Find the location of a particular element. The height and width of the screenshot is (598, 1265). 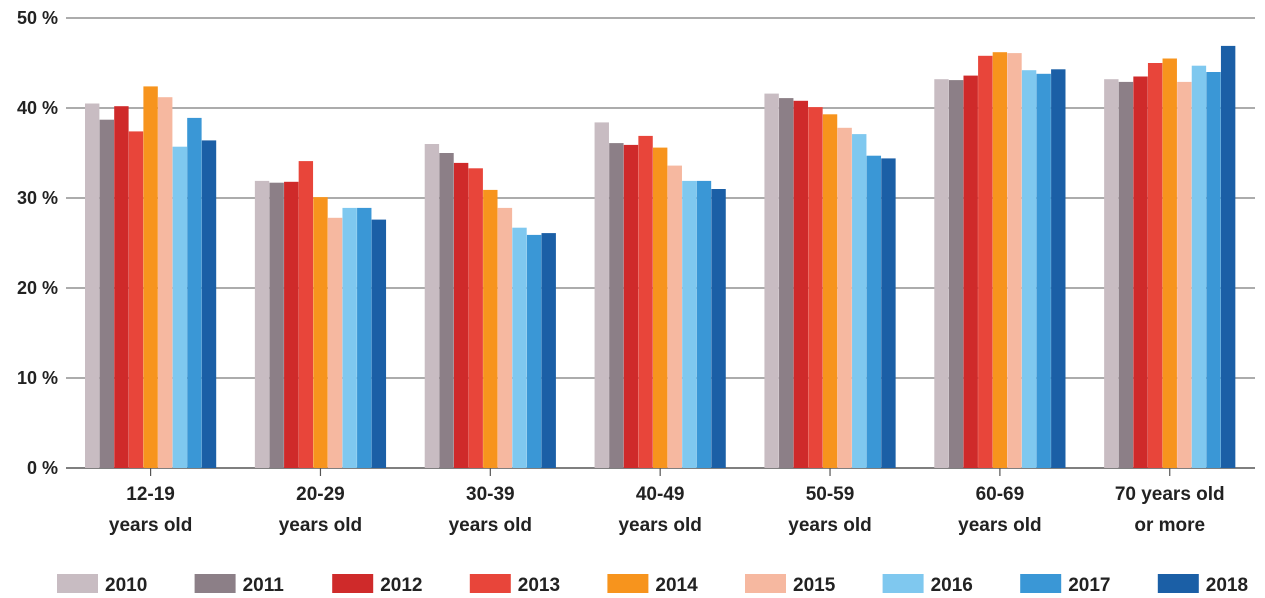

category-label: or more is located at coordinates (1169, 525).